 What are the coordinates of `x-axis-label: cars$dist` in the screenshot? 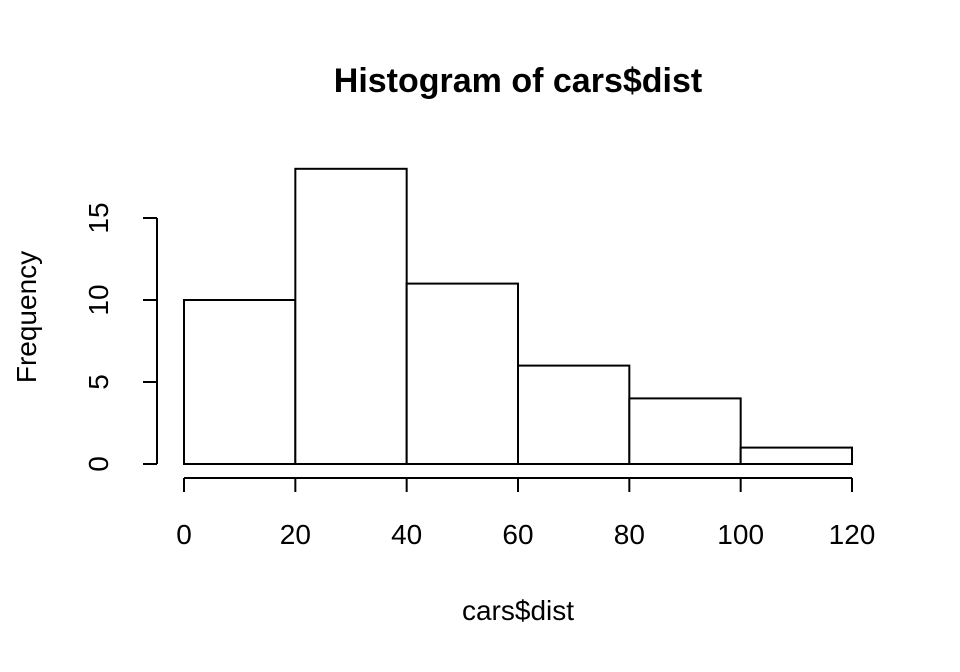 It's located at (518, 610).